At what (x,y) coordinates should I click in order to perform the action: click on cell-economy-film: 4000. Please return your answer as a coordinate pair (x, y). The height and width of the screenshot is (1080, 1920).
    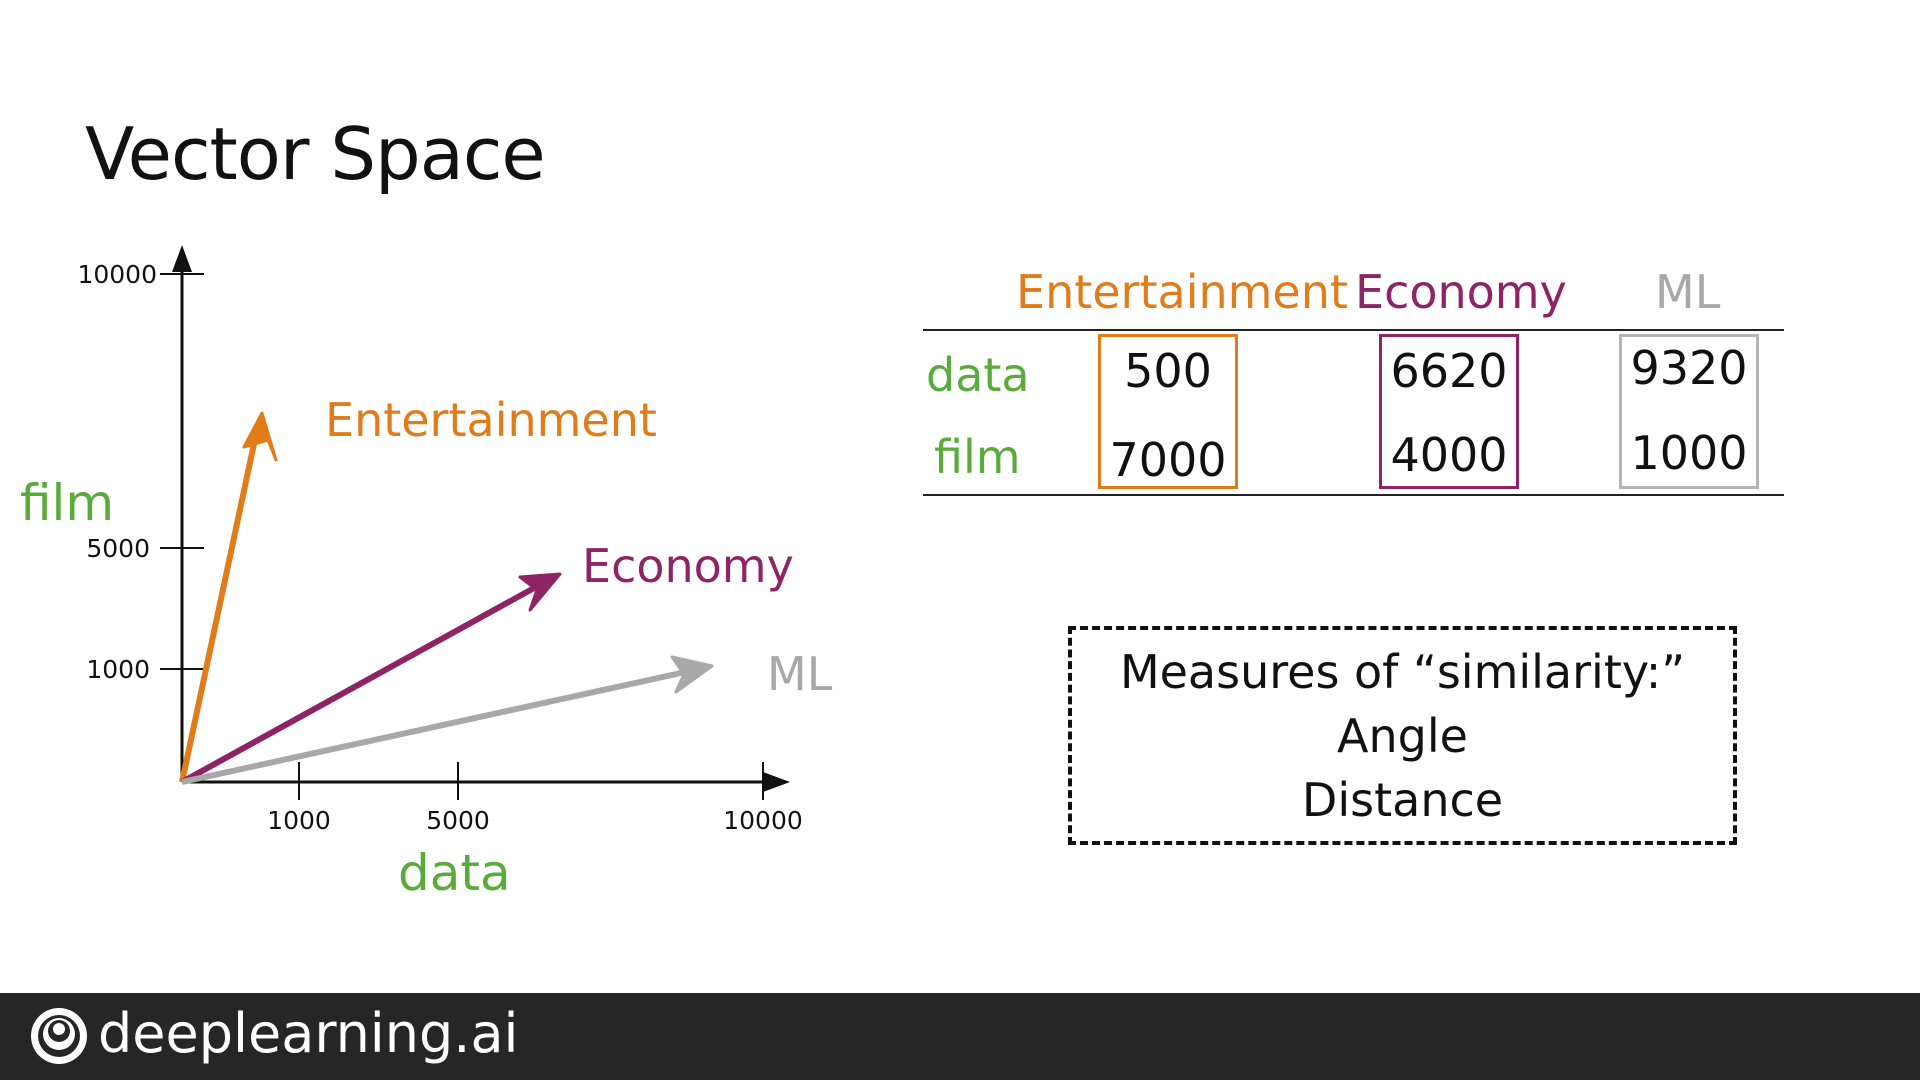
    Looking at the image, I should click on (1449, 455).